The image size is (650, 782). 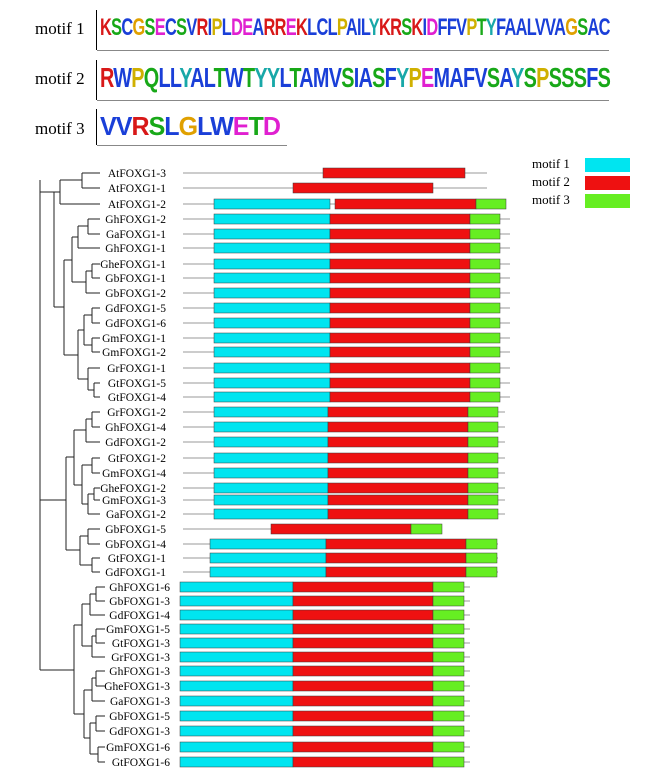 I want to click on gene-label: GtFOXG1-4, so click(x=137, y=398).